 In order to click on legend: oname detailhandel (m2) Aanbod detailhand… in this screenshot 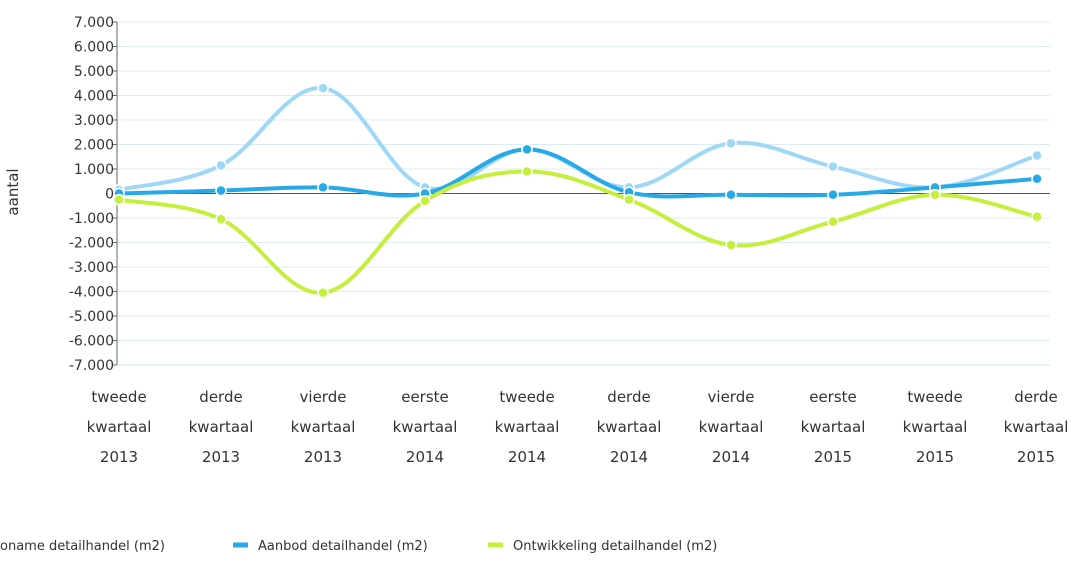, I will do `click(358, 546)`.